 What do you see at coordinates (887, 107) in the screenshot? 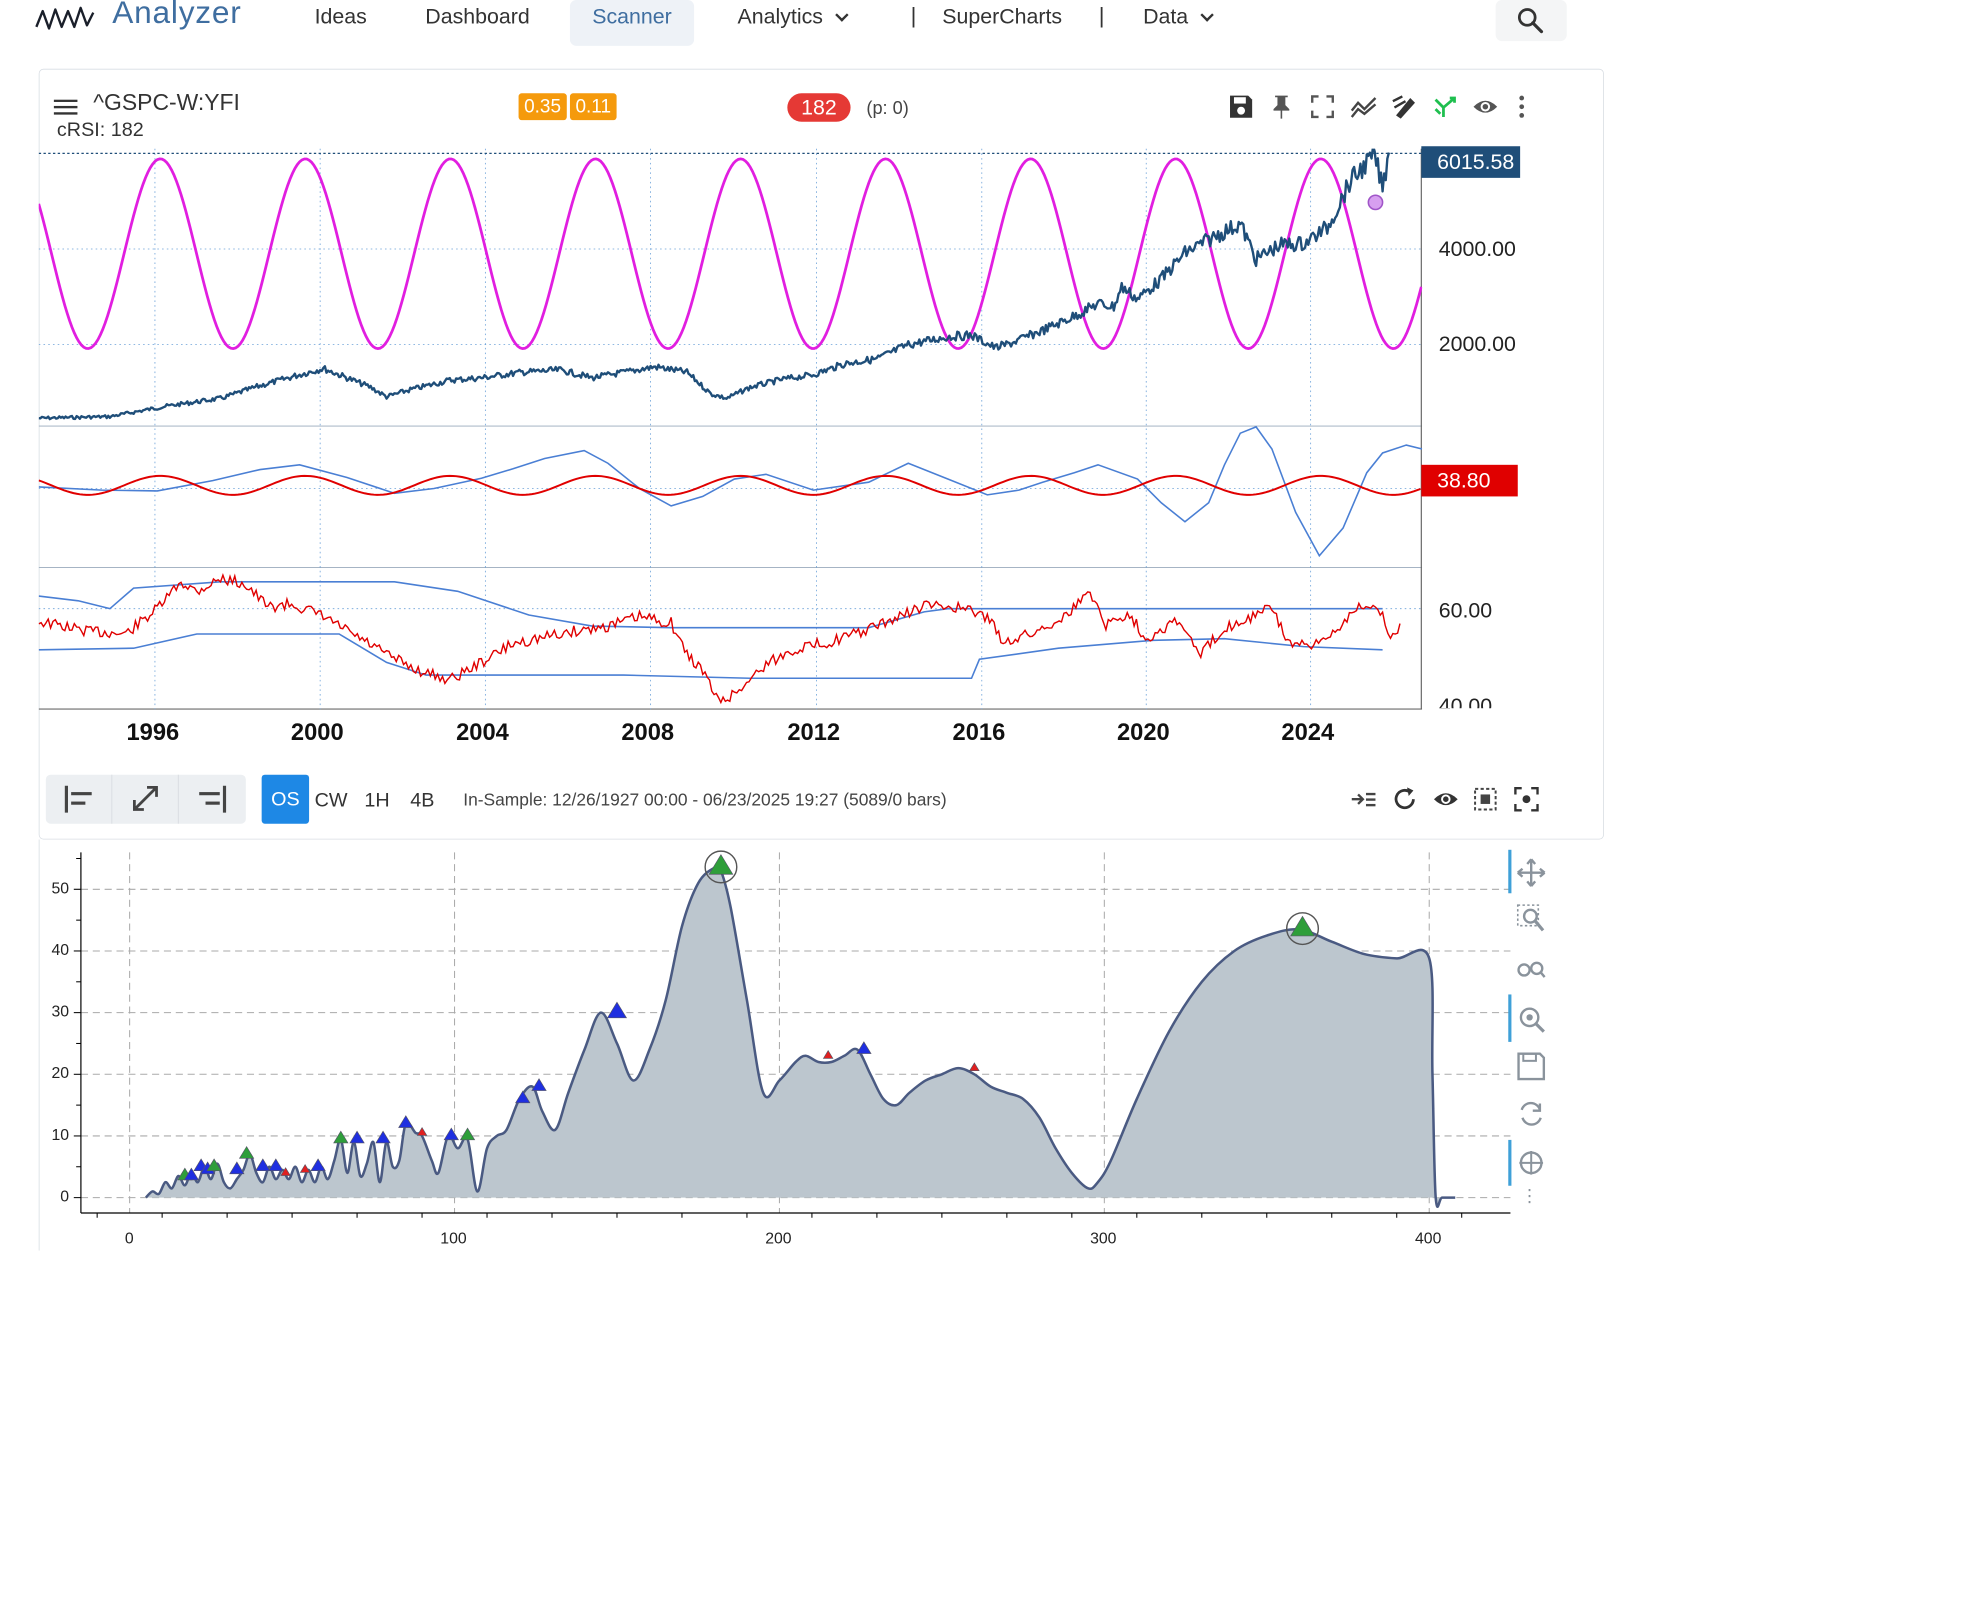
I see `phase-label: (p: 0)` at bounding box center [887, 107].